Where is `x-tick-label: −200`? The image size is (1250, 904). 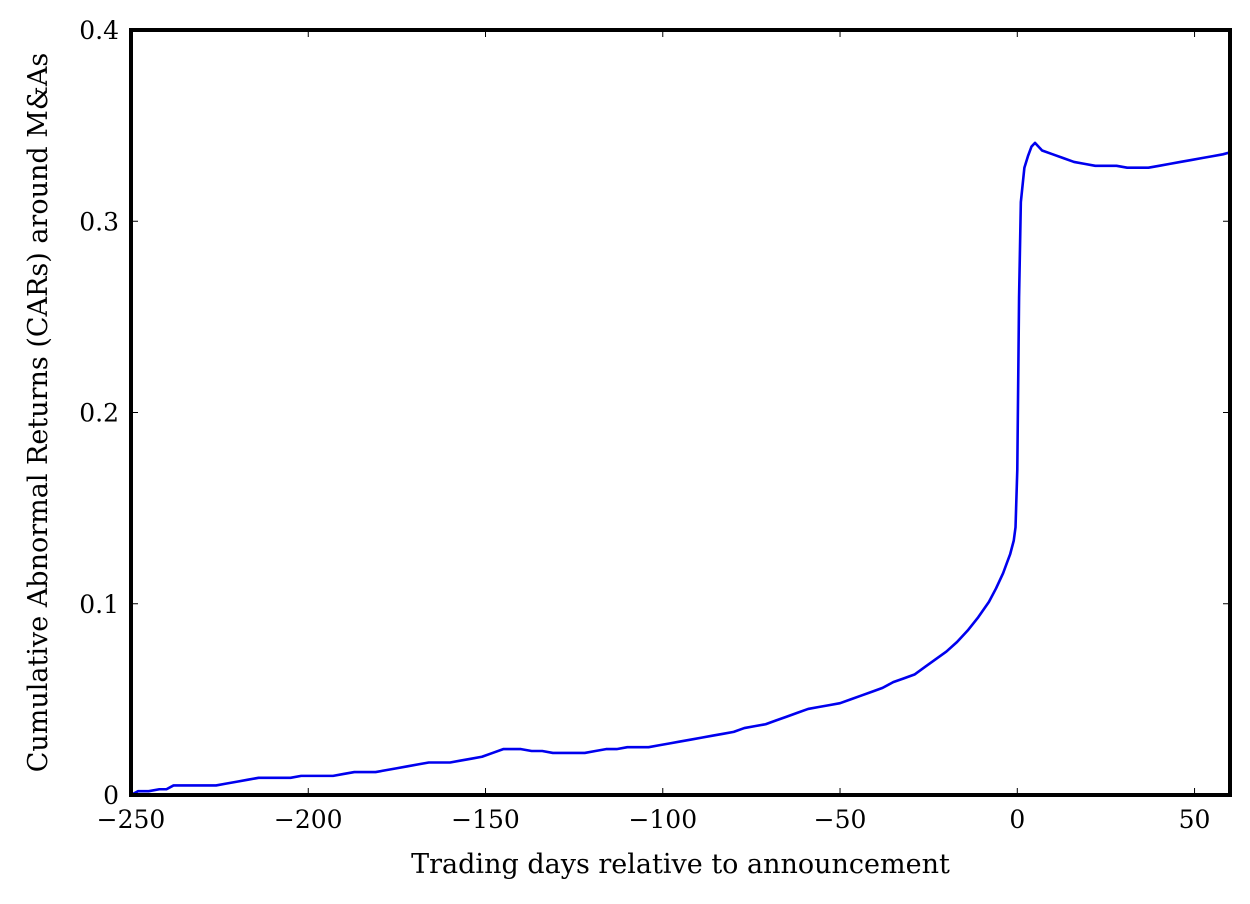 x-tick-label: −200 is located at coordinates (308, 819).